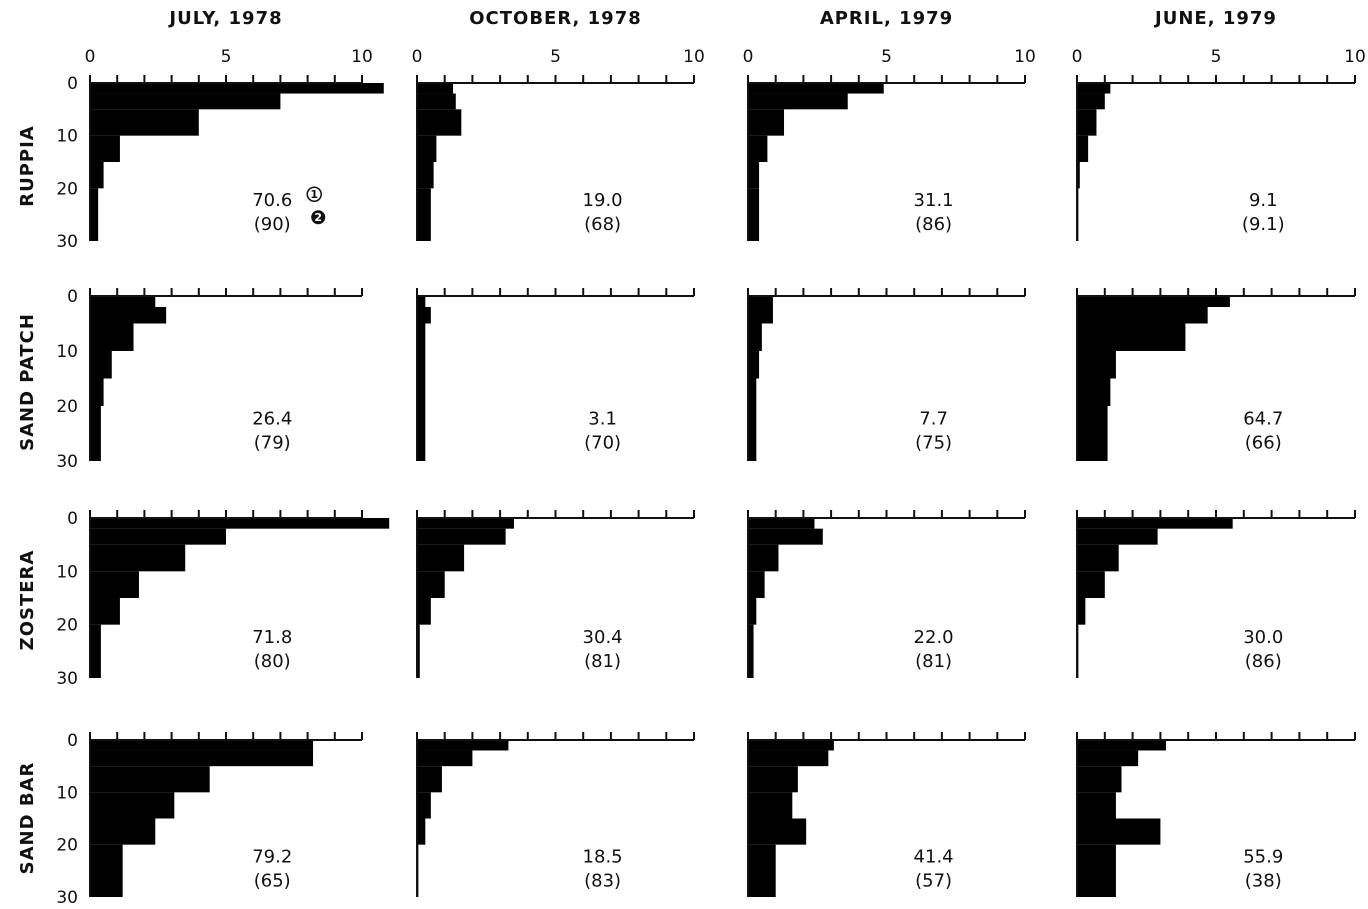  What do you see at coordinates (123, 831) in the screenshot?
I see `bar-r3-c0-b4` at bounding box center [123, 831].